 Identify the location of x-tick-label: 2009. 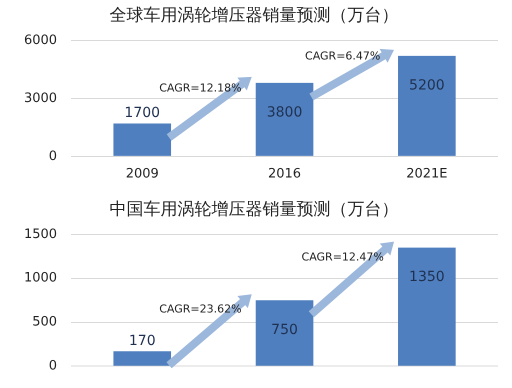
(142, 174).